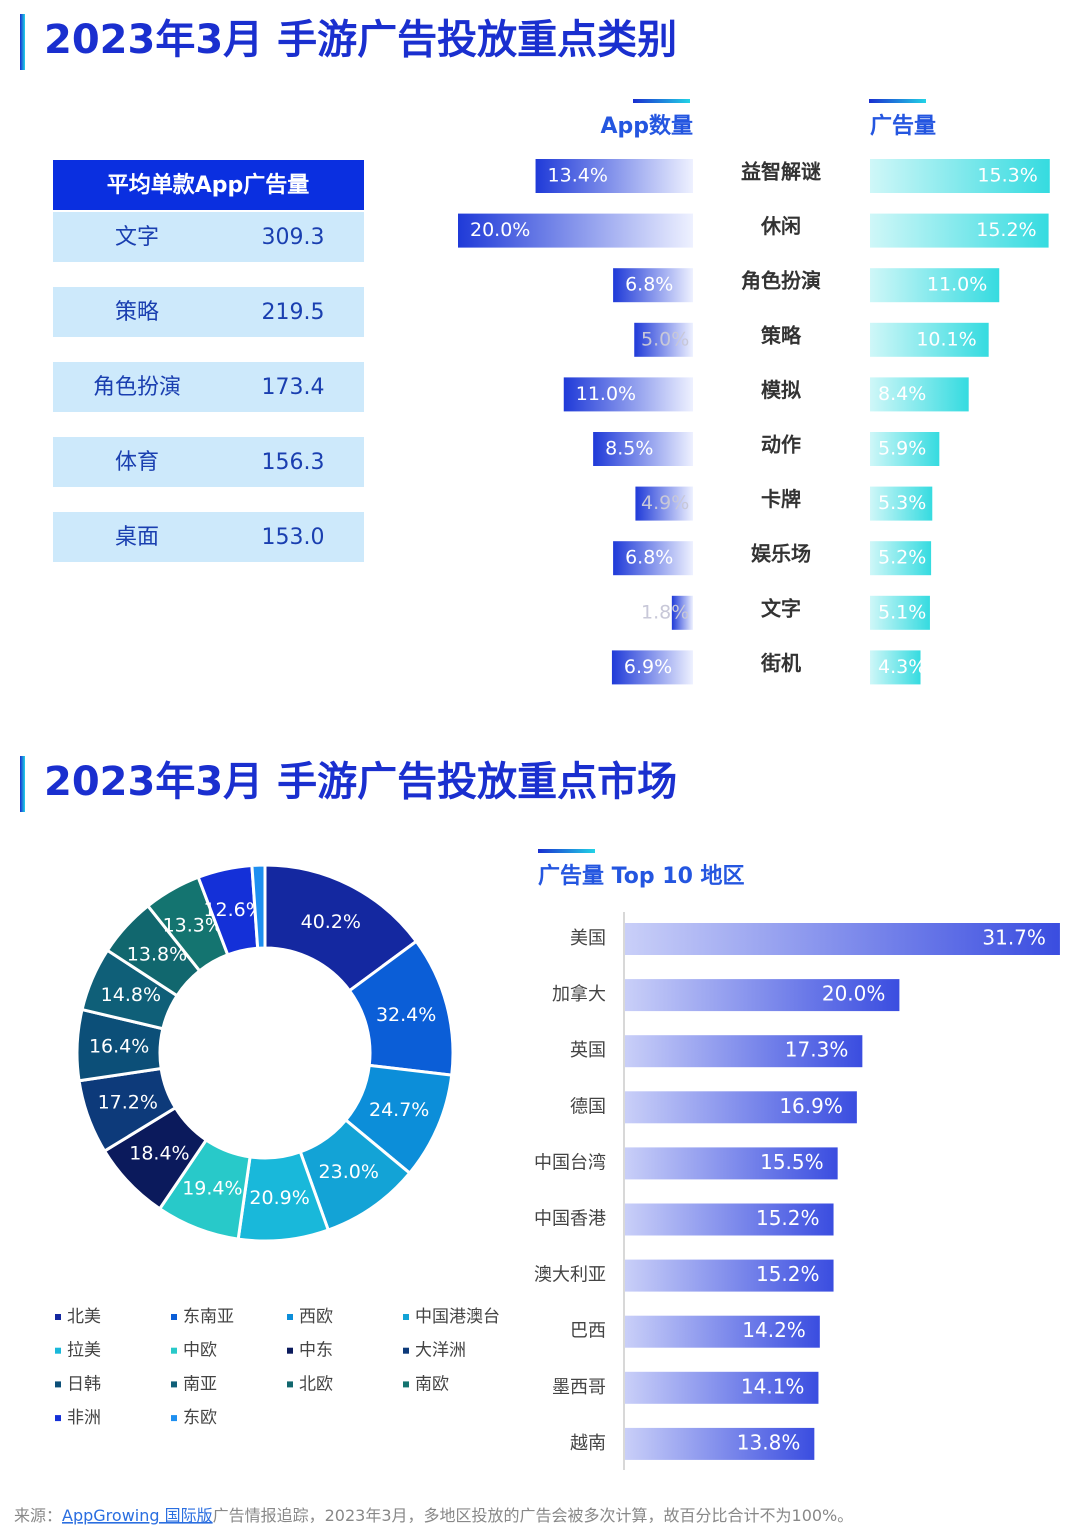  I want to click on category-label: 巴西, so click(588, 1331).